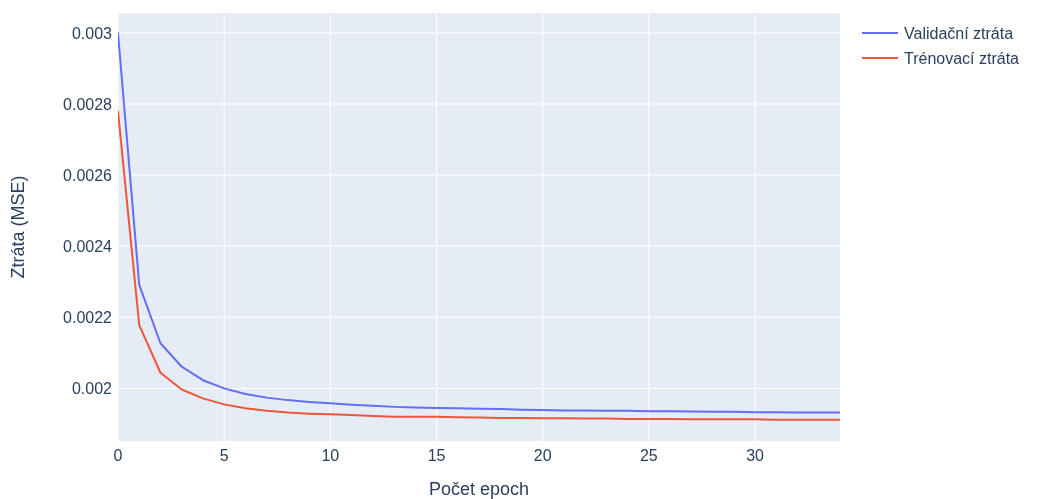 Image resolution: width=1045 pixels, height=499 pixels. I want to click on x-tick-label: 30, so click(755, 455).